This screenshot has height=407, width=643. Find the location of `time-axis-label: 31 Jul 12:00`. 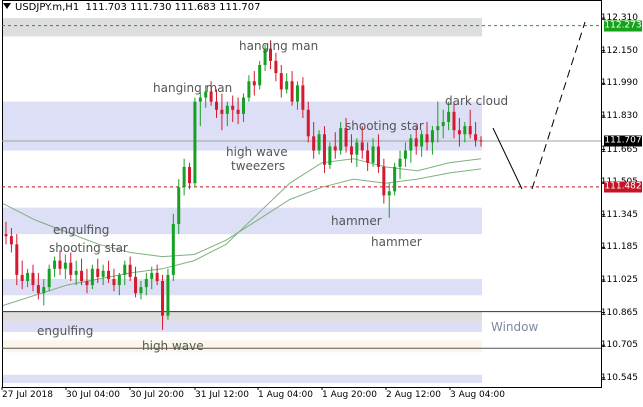

time-axis-label: 31 Jul 12:00 is located at coordinates (222, 395).